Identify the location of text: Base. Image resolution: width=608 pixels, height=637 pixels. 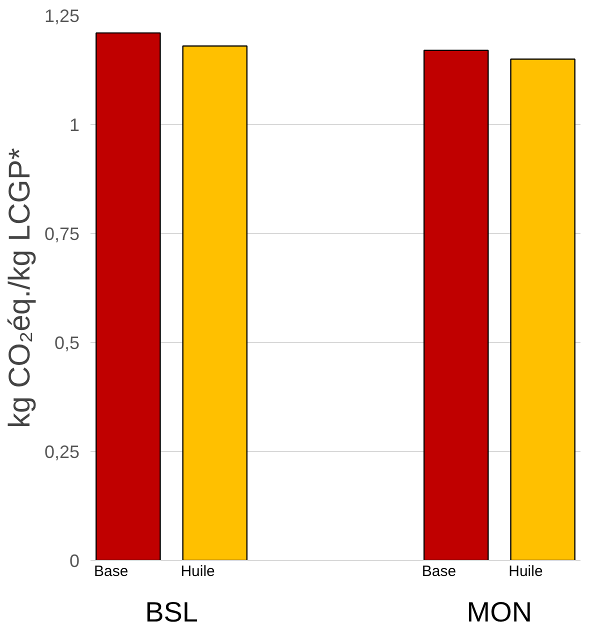
(439, 571).